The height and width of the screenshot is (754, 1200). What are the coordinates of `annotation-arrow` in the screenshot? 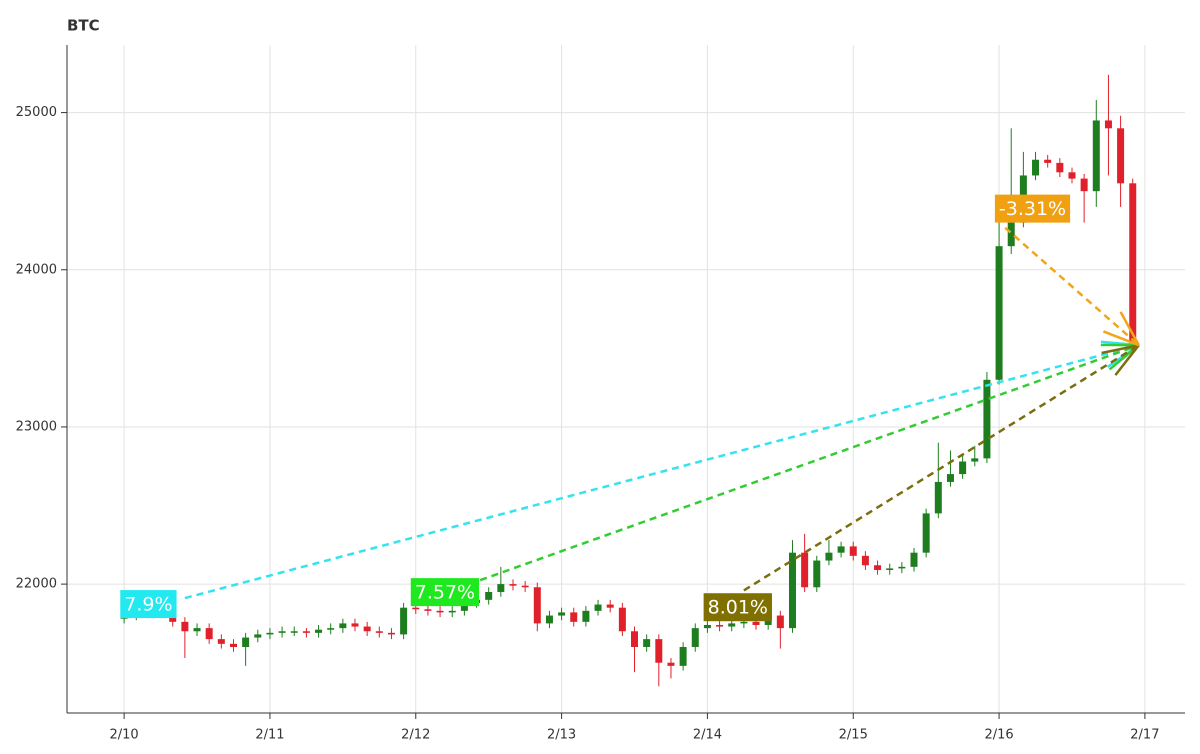 It's located at (1072, 286).